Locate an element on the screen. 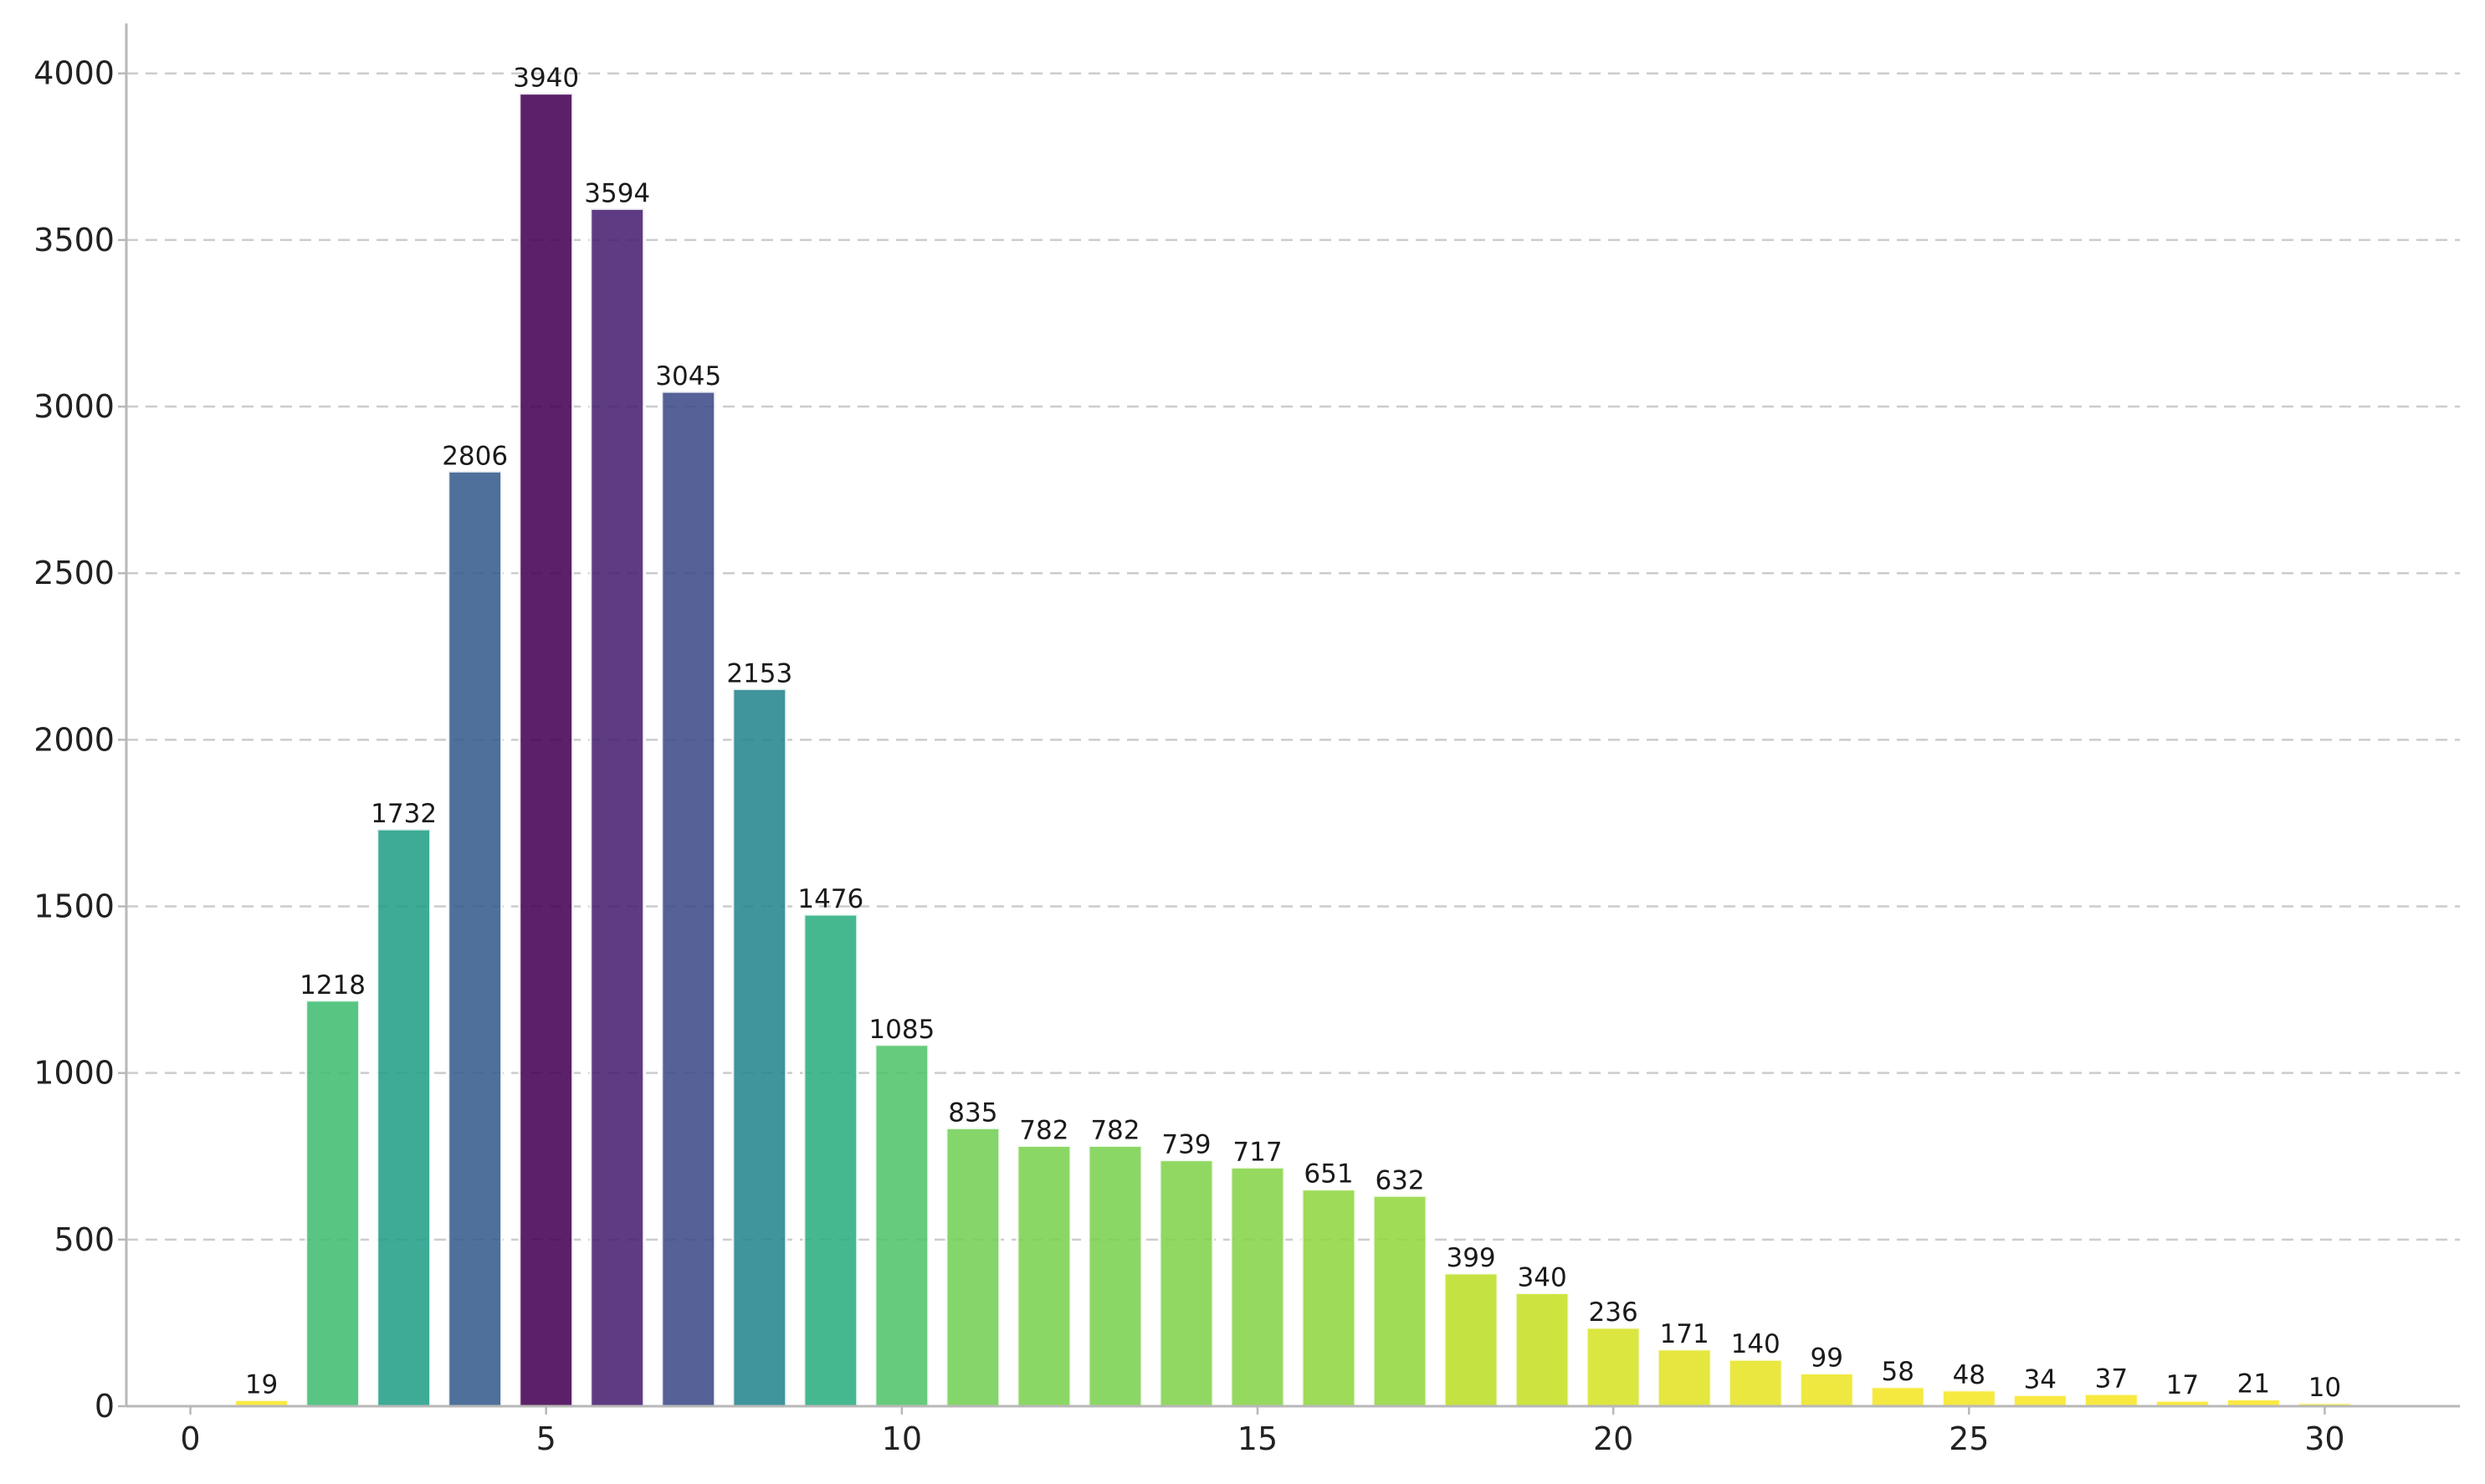 This screenshot has width=2485, height=1484. bar-label-26: 34 is located at coordinates (2041, 1379).